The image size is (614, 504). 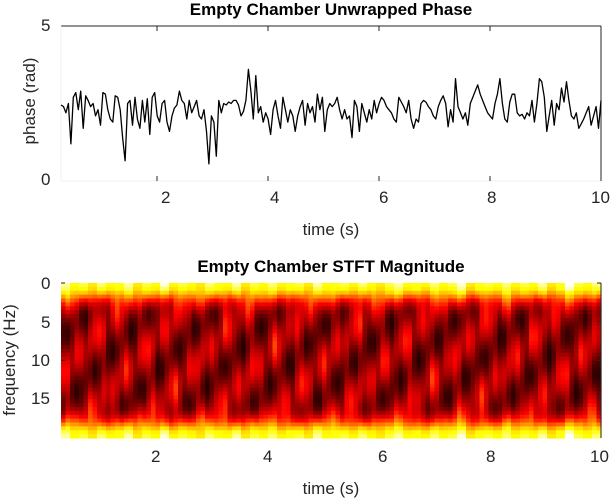 What do you see at coordinates (331, 488) in the screenshot?
I see `x-axis-label-bottom: time (s)` at bounding box center [331, 488].